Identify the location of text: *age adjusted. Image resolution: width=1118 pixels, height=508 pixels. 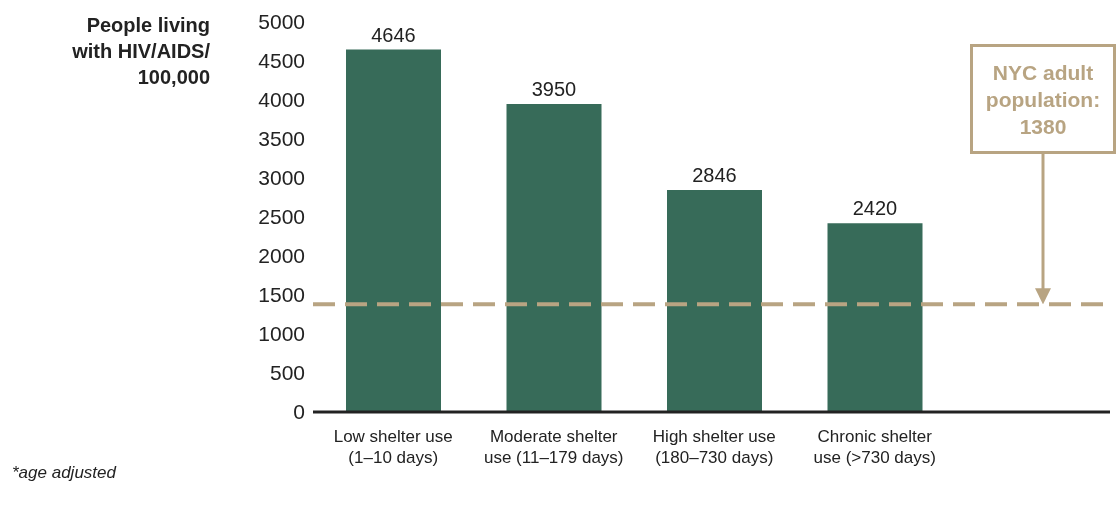
(64, 473).